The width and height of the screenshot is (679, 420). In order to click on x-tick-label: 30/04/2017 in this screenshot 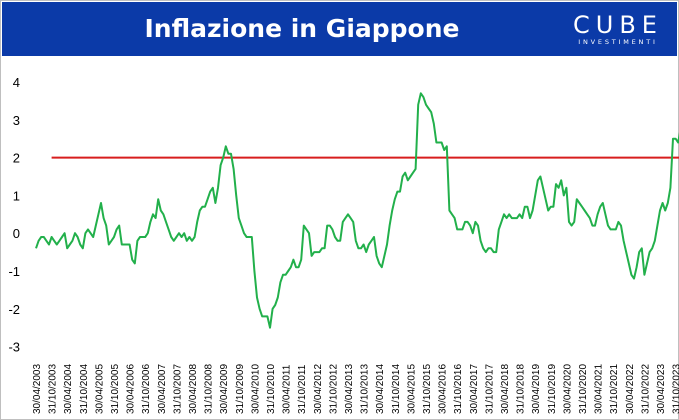, I will do `click(474, 389)`.